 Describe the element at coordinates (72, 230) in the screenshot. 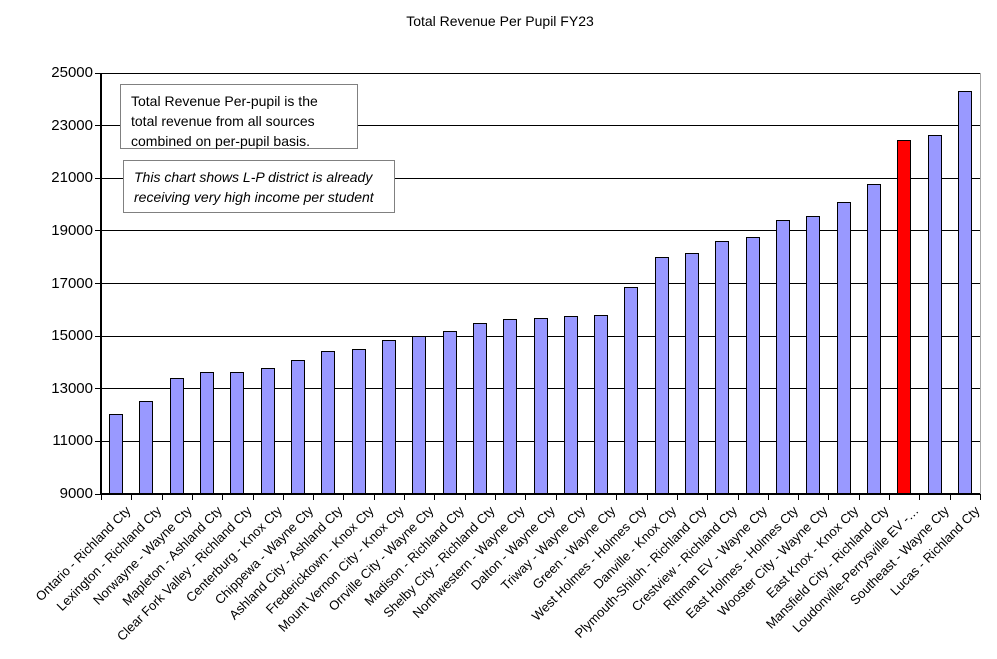

I see `y-tick-label-19000: 19000` at that location.